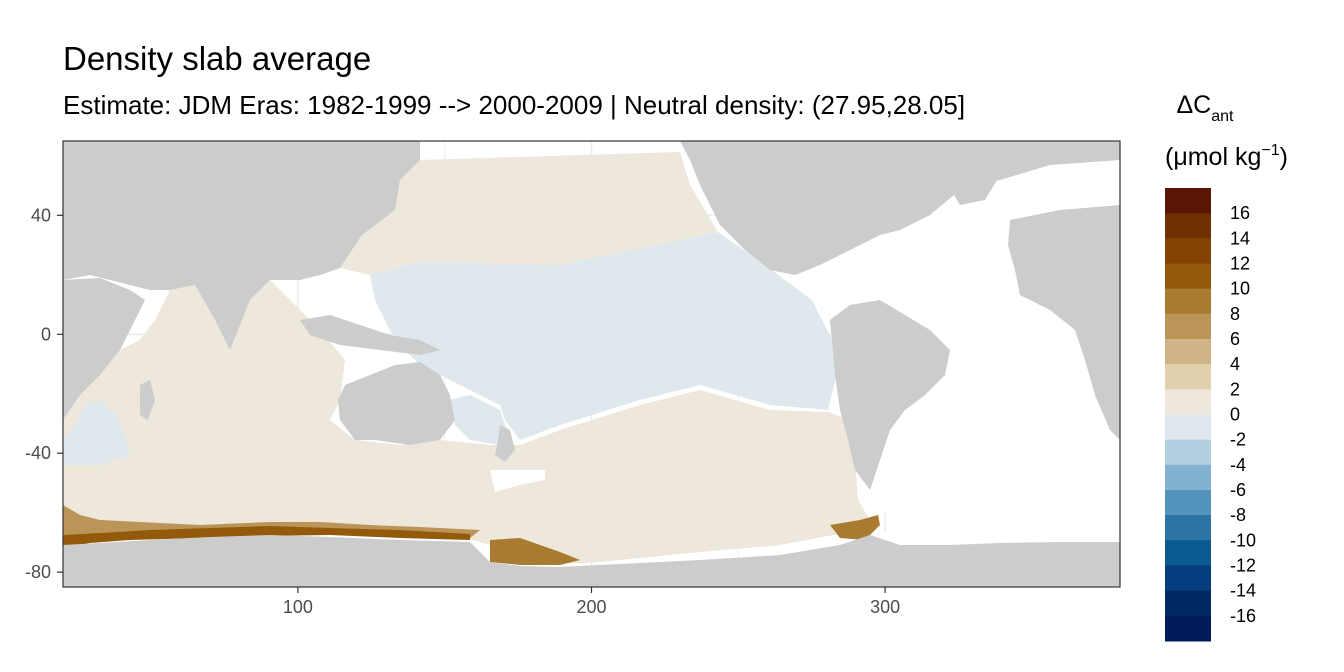 The height and width of the screenshot is (672, 1344). I want to click on land-africa-right, so click(1064, 322).